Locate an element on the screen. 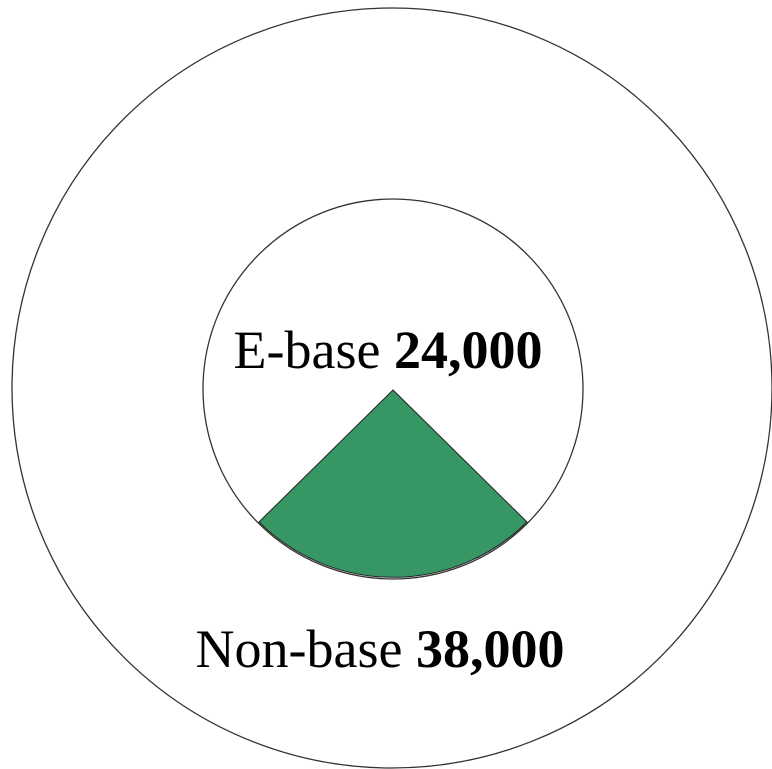  outer-label: Non-base 38,000 is located at coordinates (380, 649).